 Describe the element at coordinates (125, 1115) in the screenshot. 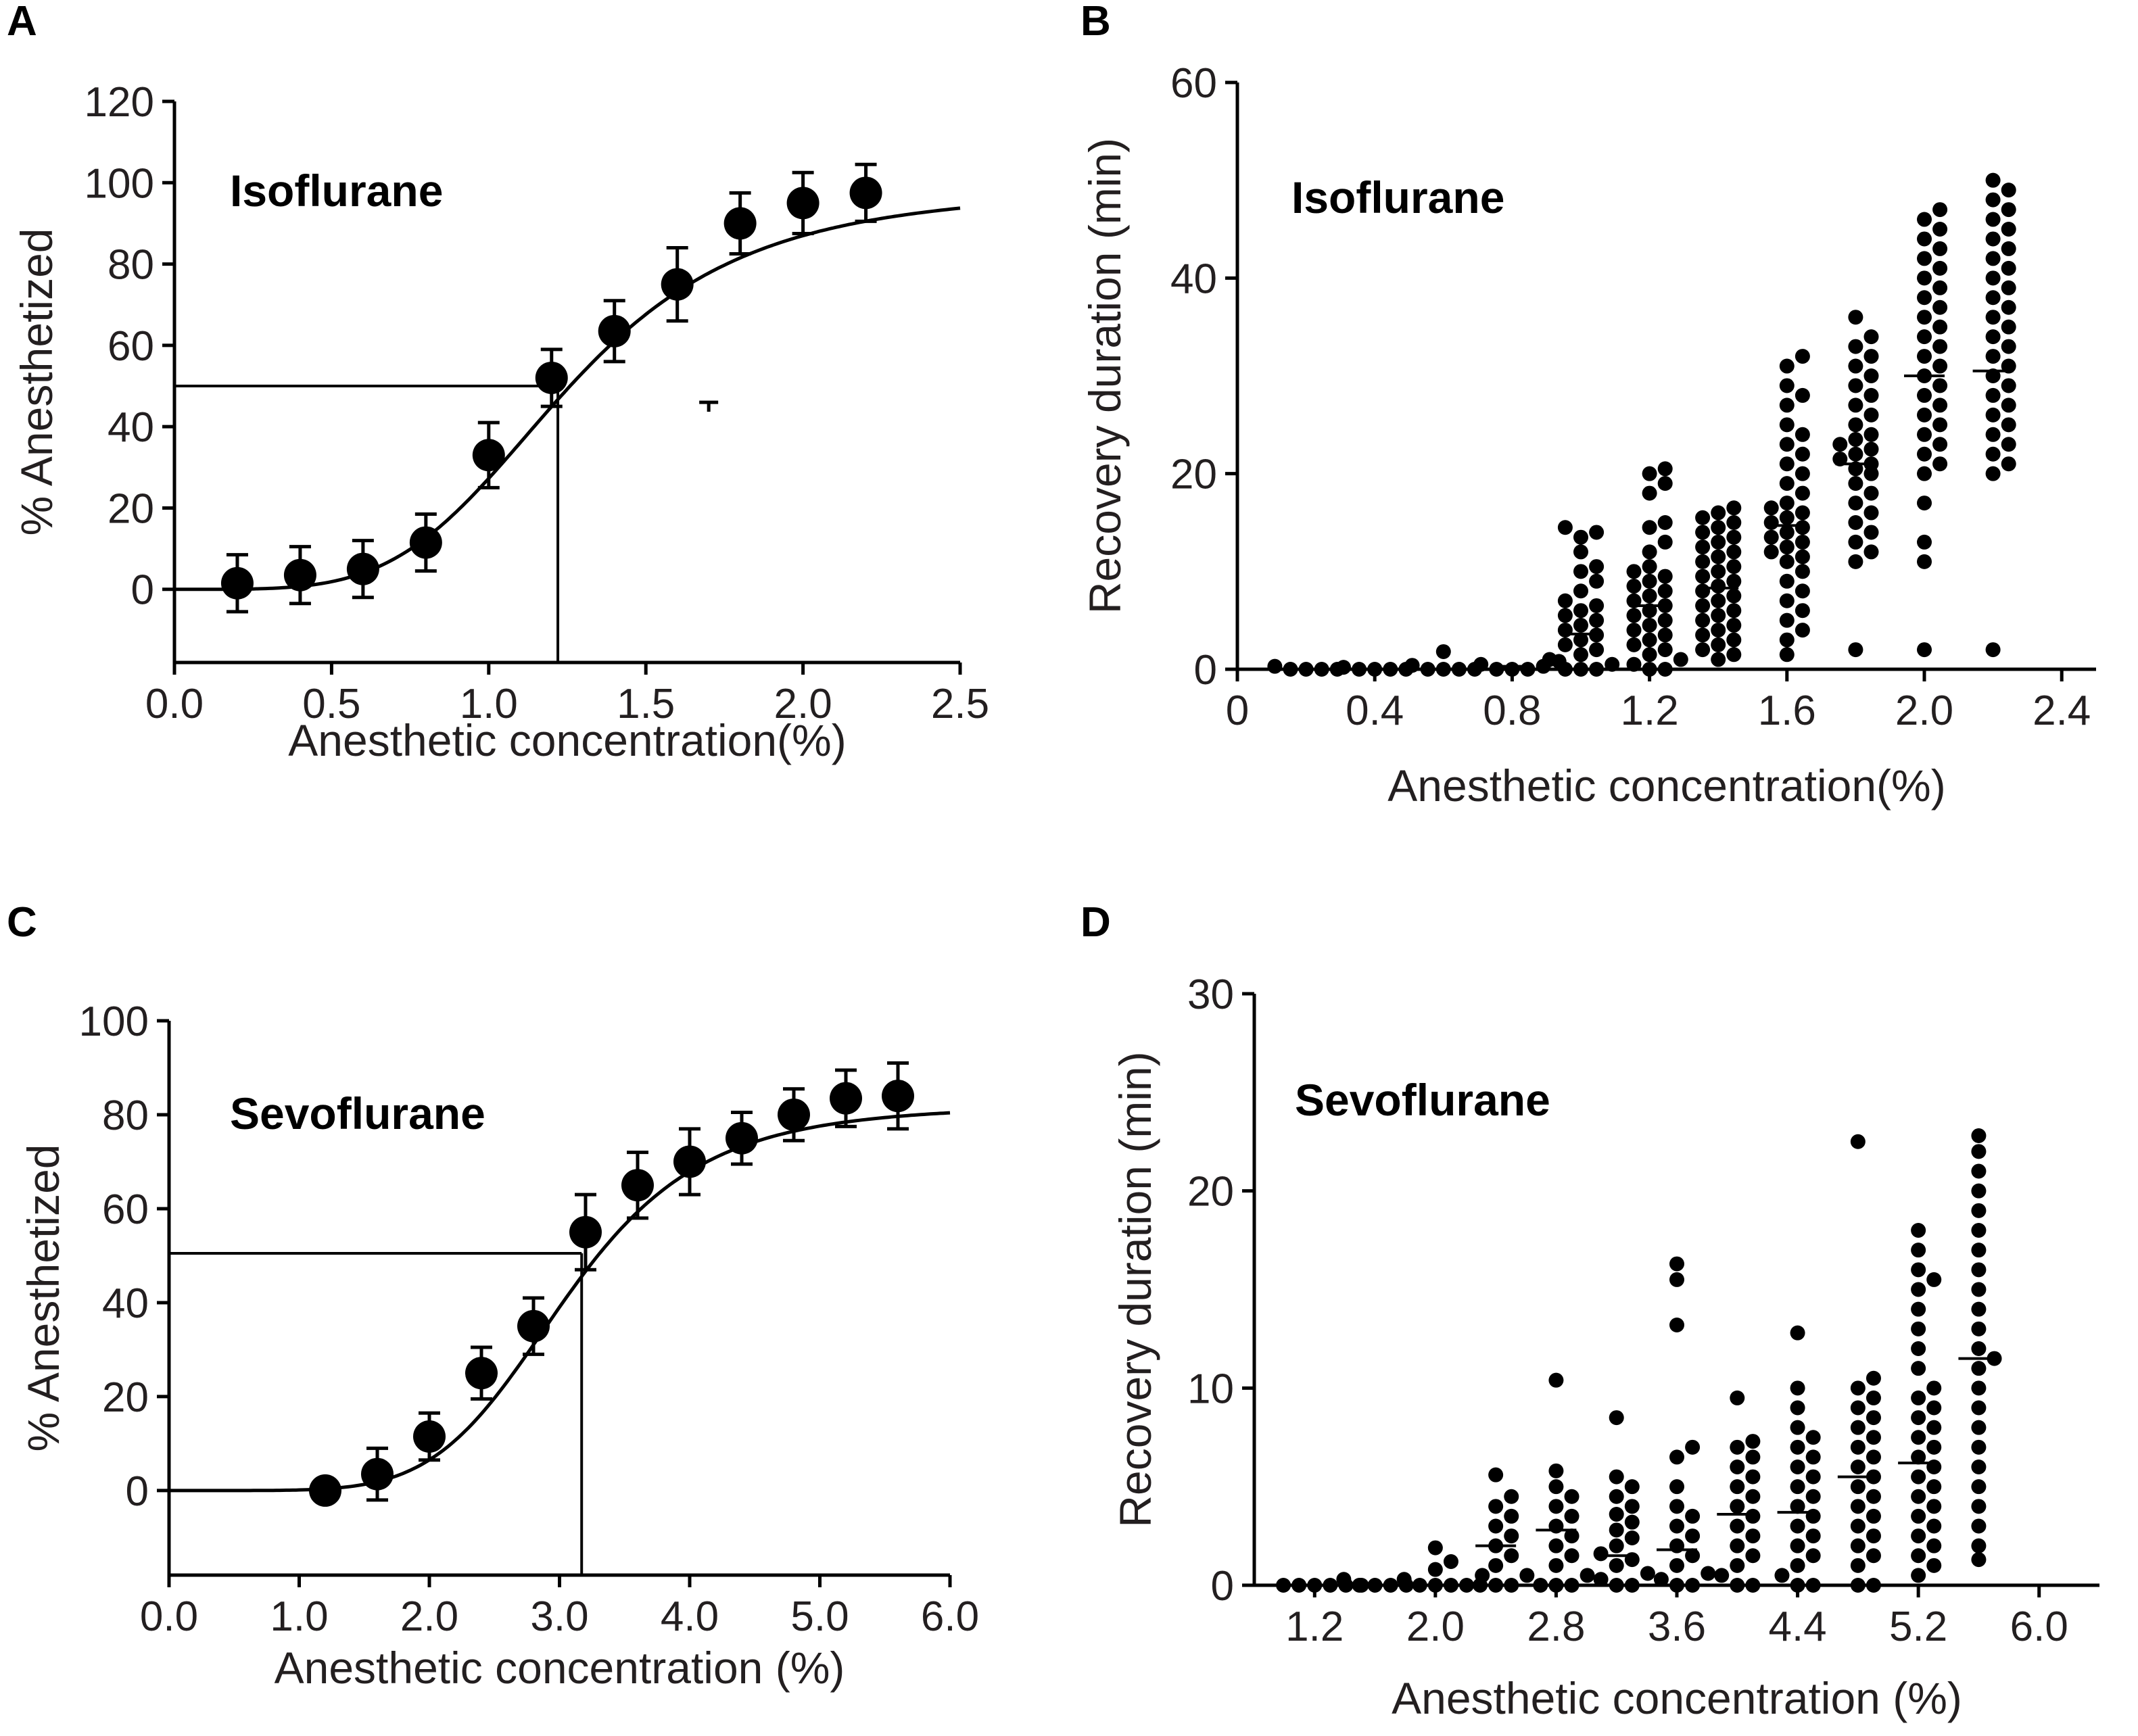

I see `y-tick-label: 80` at that location.